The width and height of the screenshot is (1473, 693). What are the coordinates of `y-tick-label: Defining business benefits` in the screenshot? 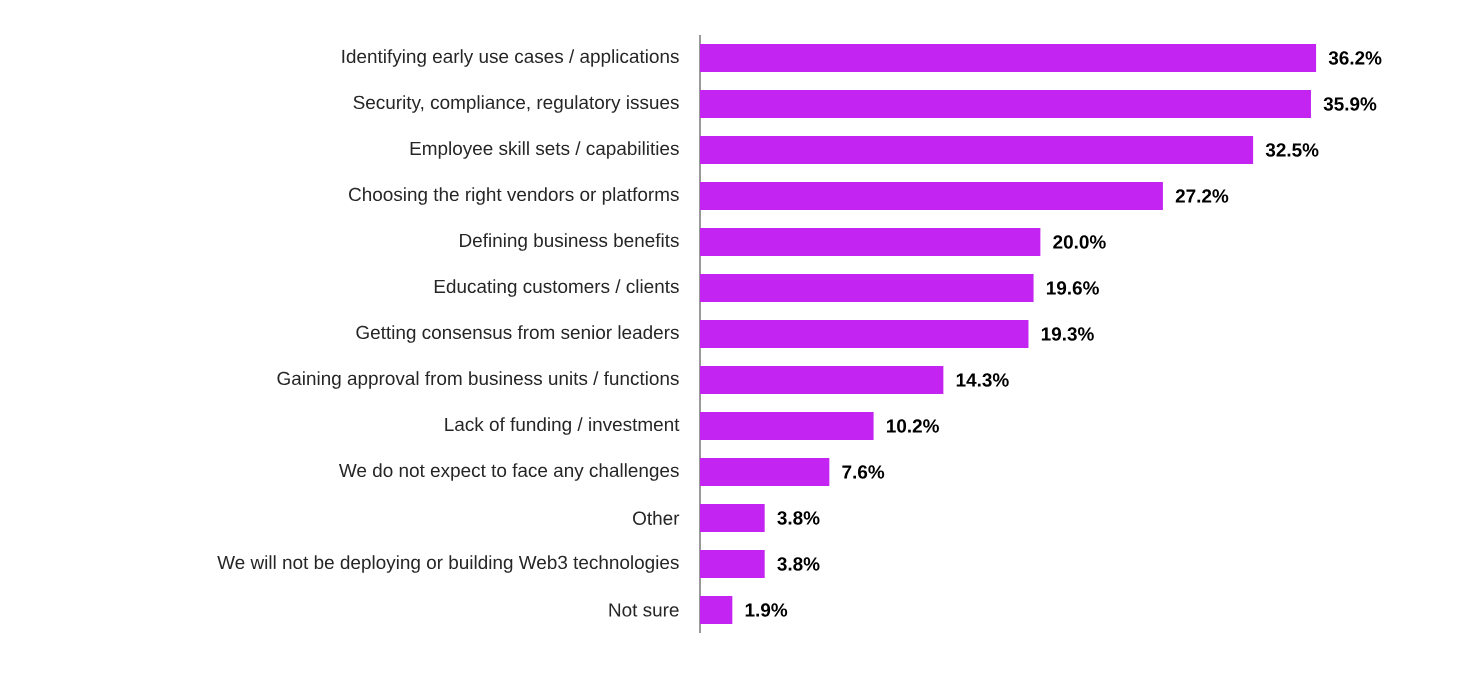 It's located at (569, 242).